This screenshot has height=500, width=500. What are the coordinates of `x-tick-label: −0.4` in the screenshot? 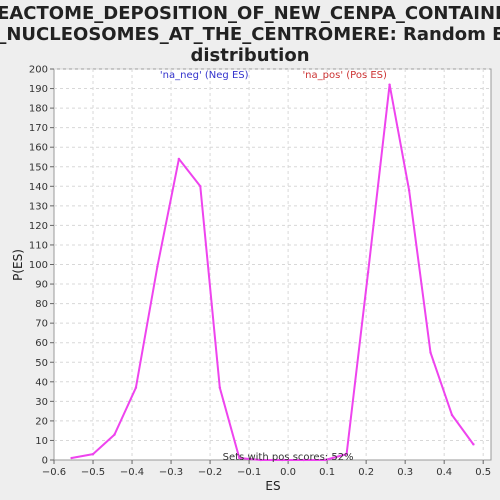 It's located at (132, 472).